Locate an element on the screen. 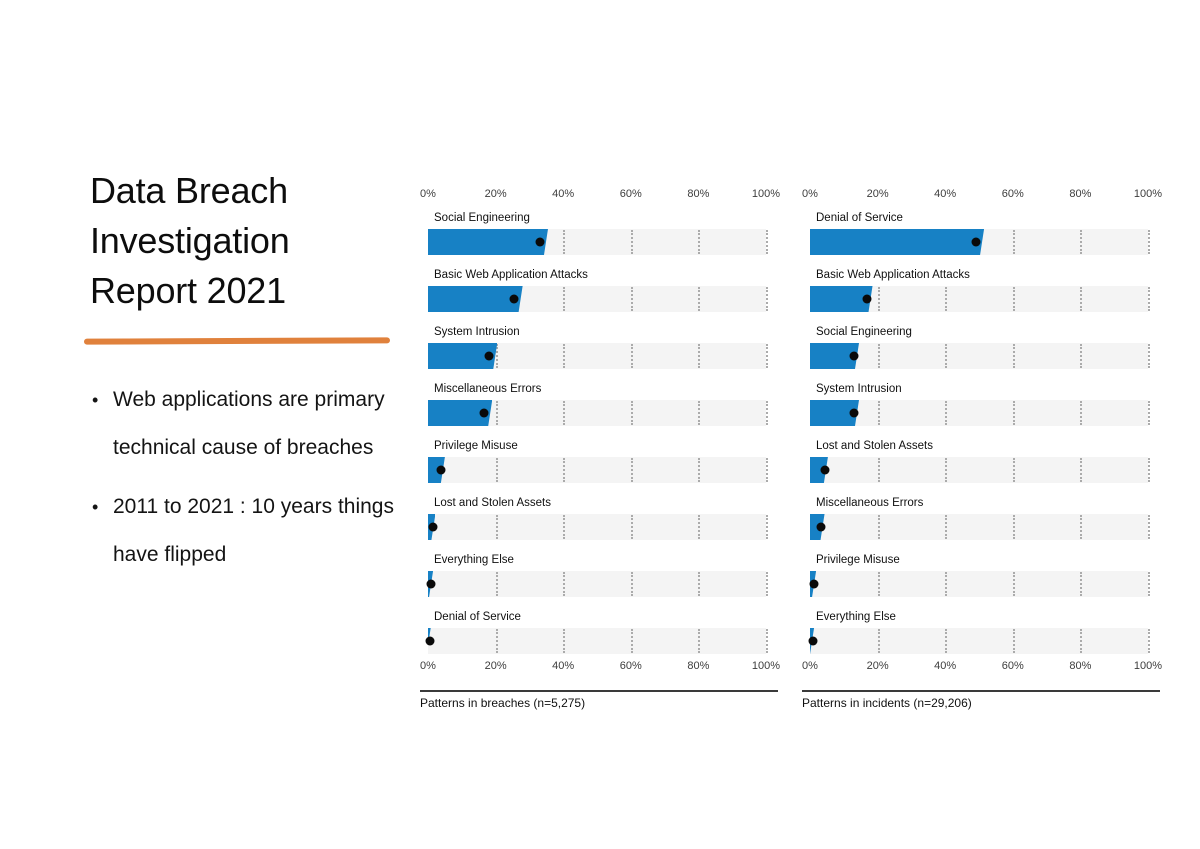 The height and width of the screenshot is (849, 1200). chart-row: Denial of Service is located at coordinates (599, 632).